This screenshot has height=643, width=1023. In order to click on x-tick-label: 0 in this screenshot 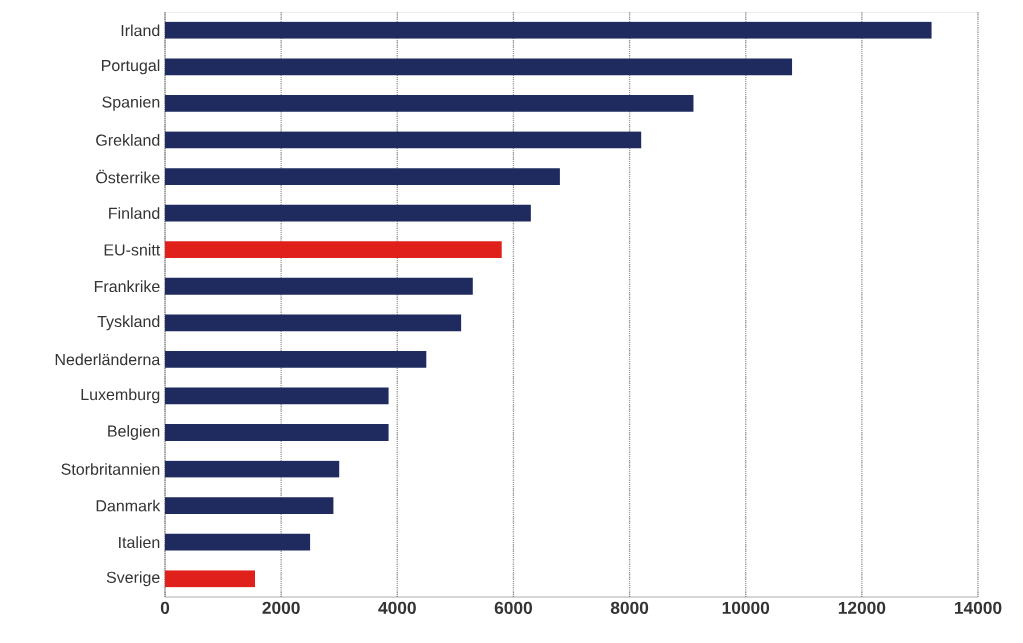, I will do `click(165, 607)`.